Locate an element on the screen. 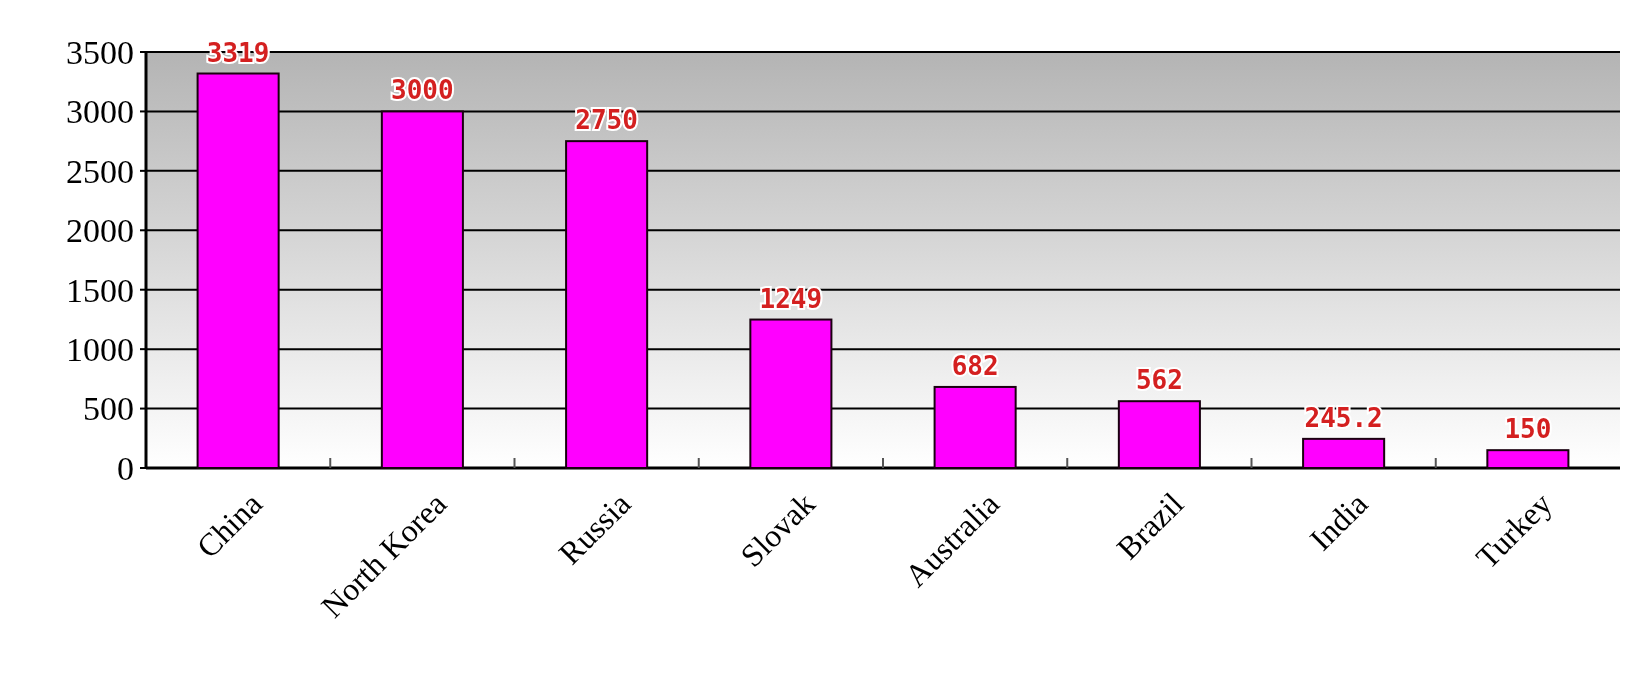  y-tick-label: 2000 is located at coordinates (100, 231).